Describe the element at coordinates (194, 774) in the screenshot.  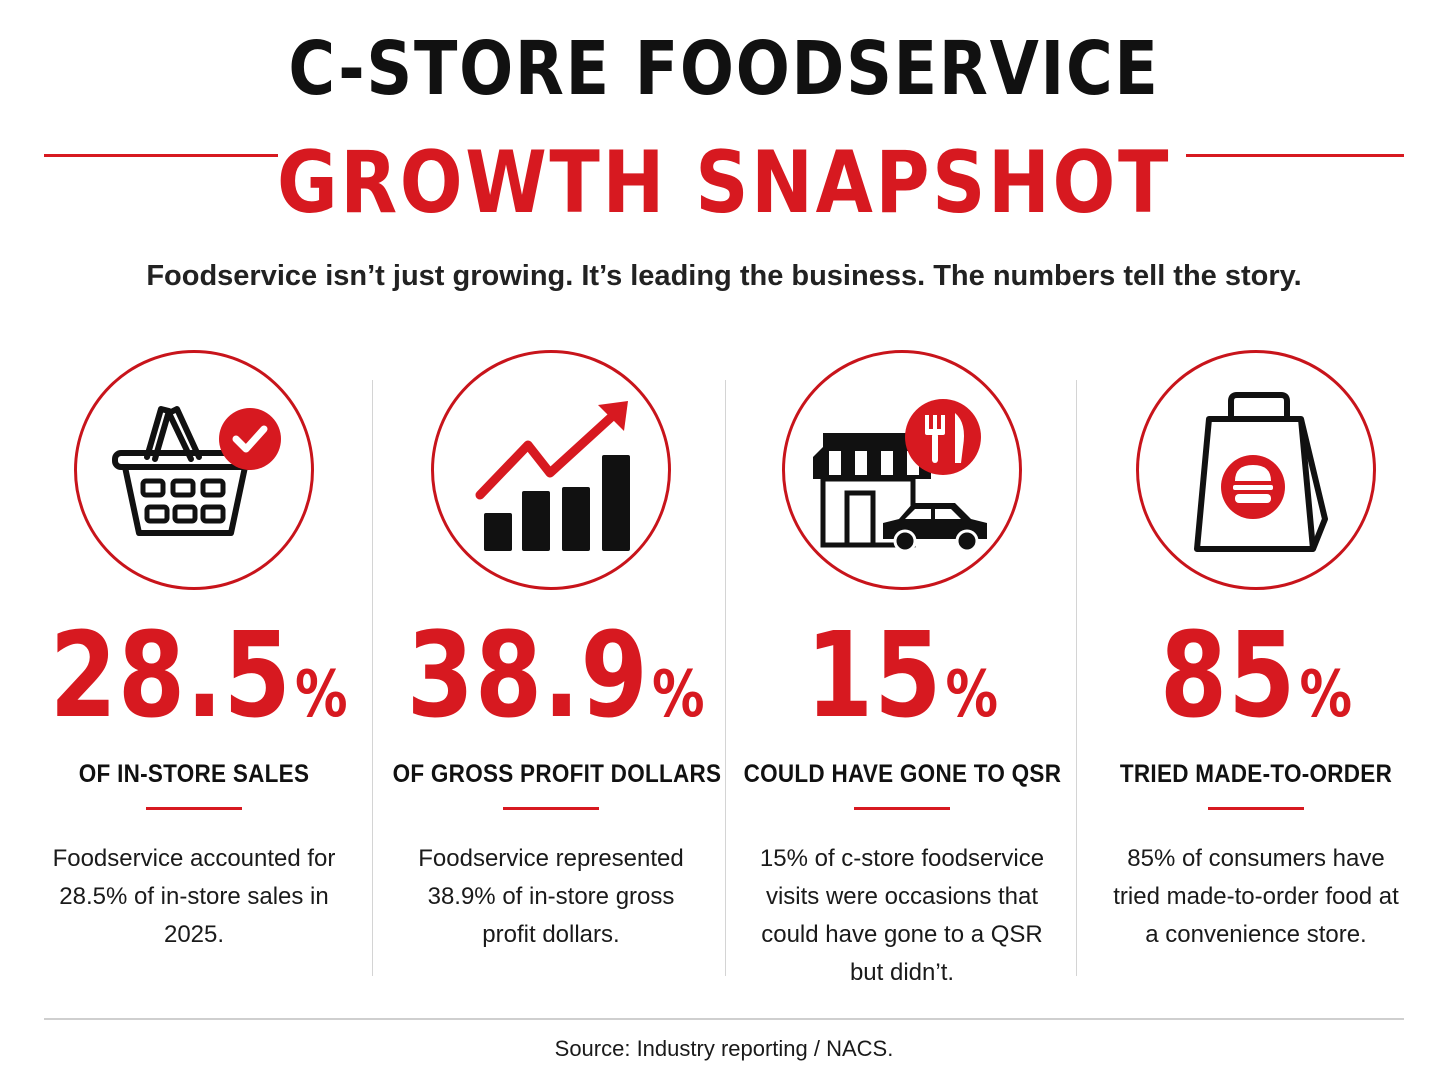
I see `stat-label: OF IN-STORE SALES` at that location.